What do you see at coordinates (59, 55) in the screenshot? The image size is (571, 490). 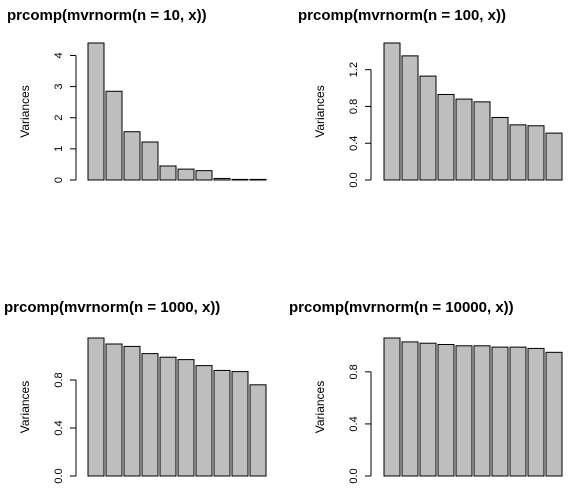 I see `y-tick-label: 4` at bounding box center [59, 55].